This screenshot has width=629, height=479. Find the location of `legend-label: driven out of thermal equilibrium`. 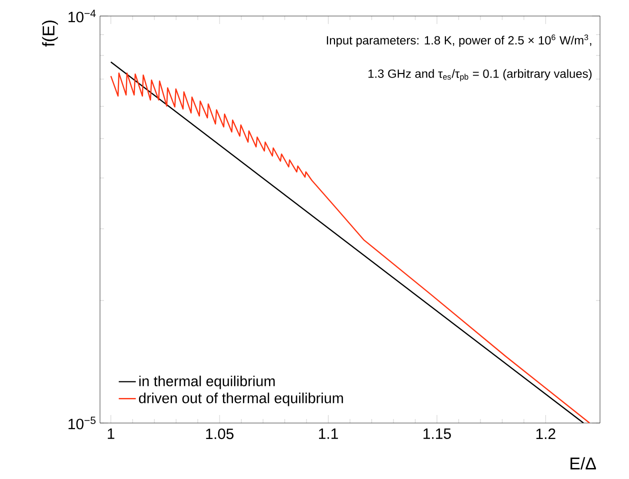

legend-label: driven out of thermal equilibrium is located at coordinates (240, 399).